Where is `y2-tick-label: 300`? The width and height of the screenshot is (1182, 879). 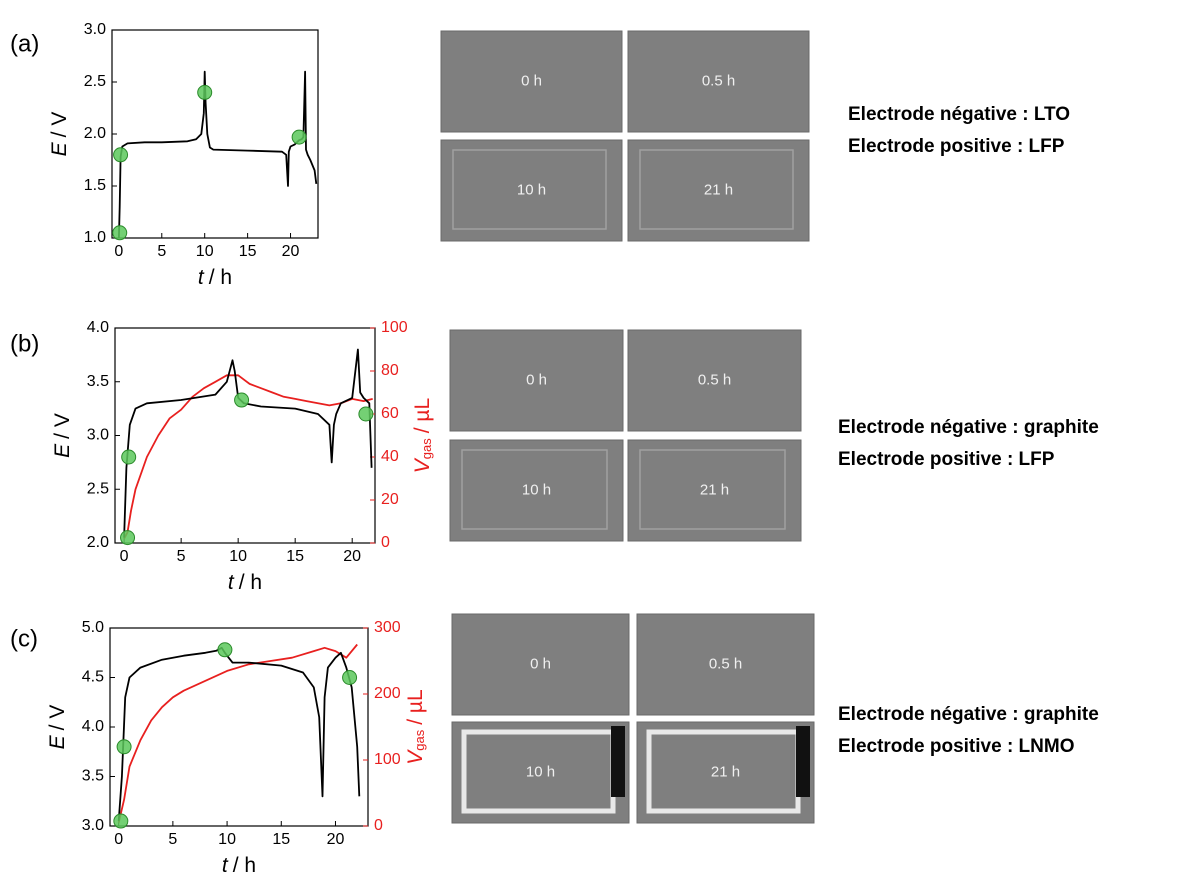 y2-tick-label: 300 is located at coordinates (387, 627).